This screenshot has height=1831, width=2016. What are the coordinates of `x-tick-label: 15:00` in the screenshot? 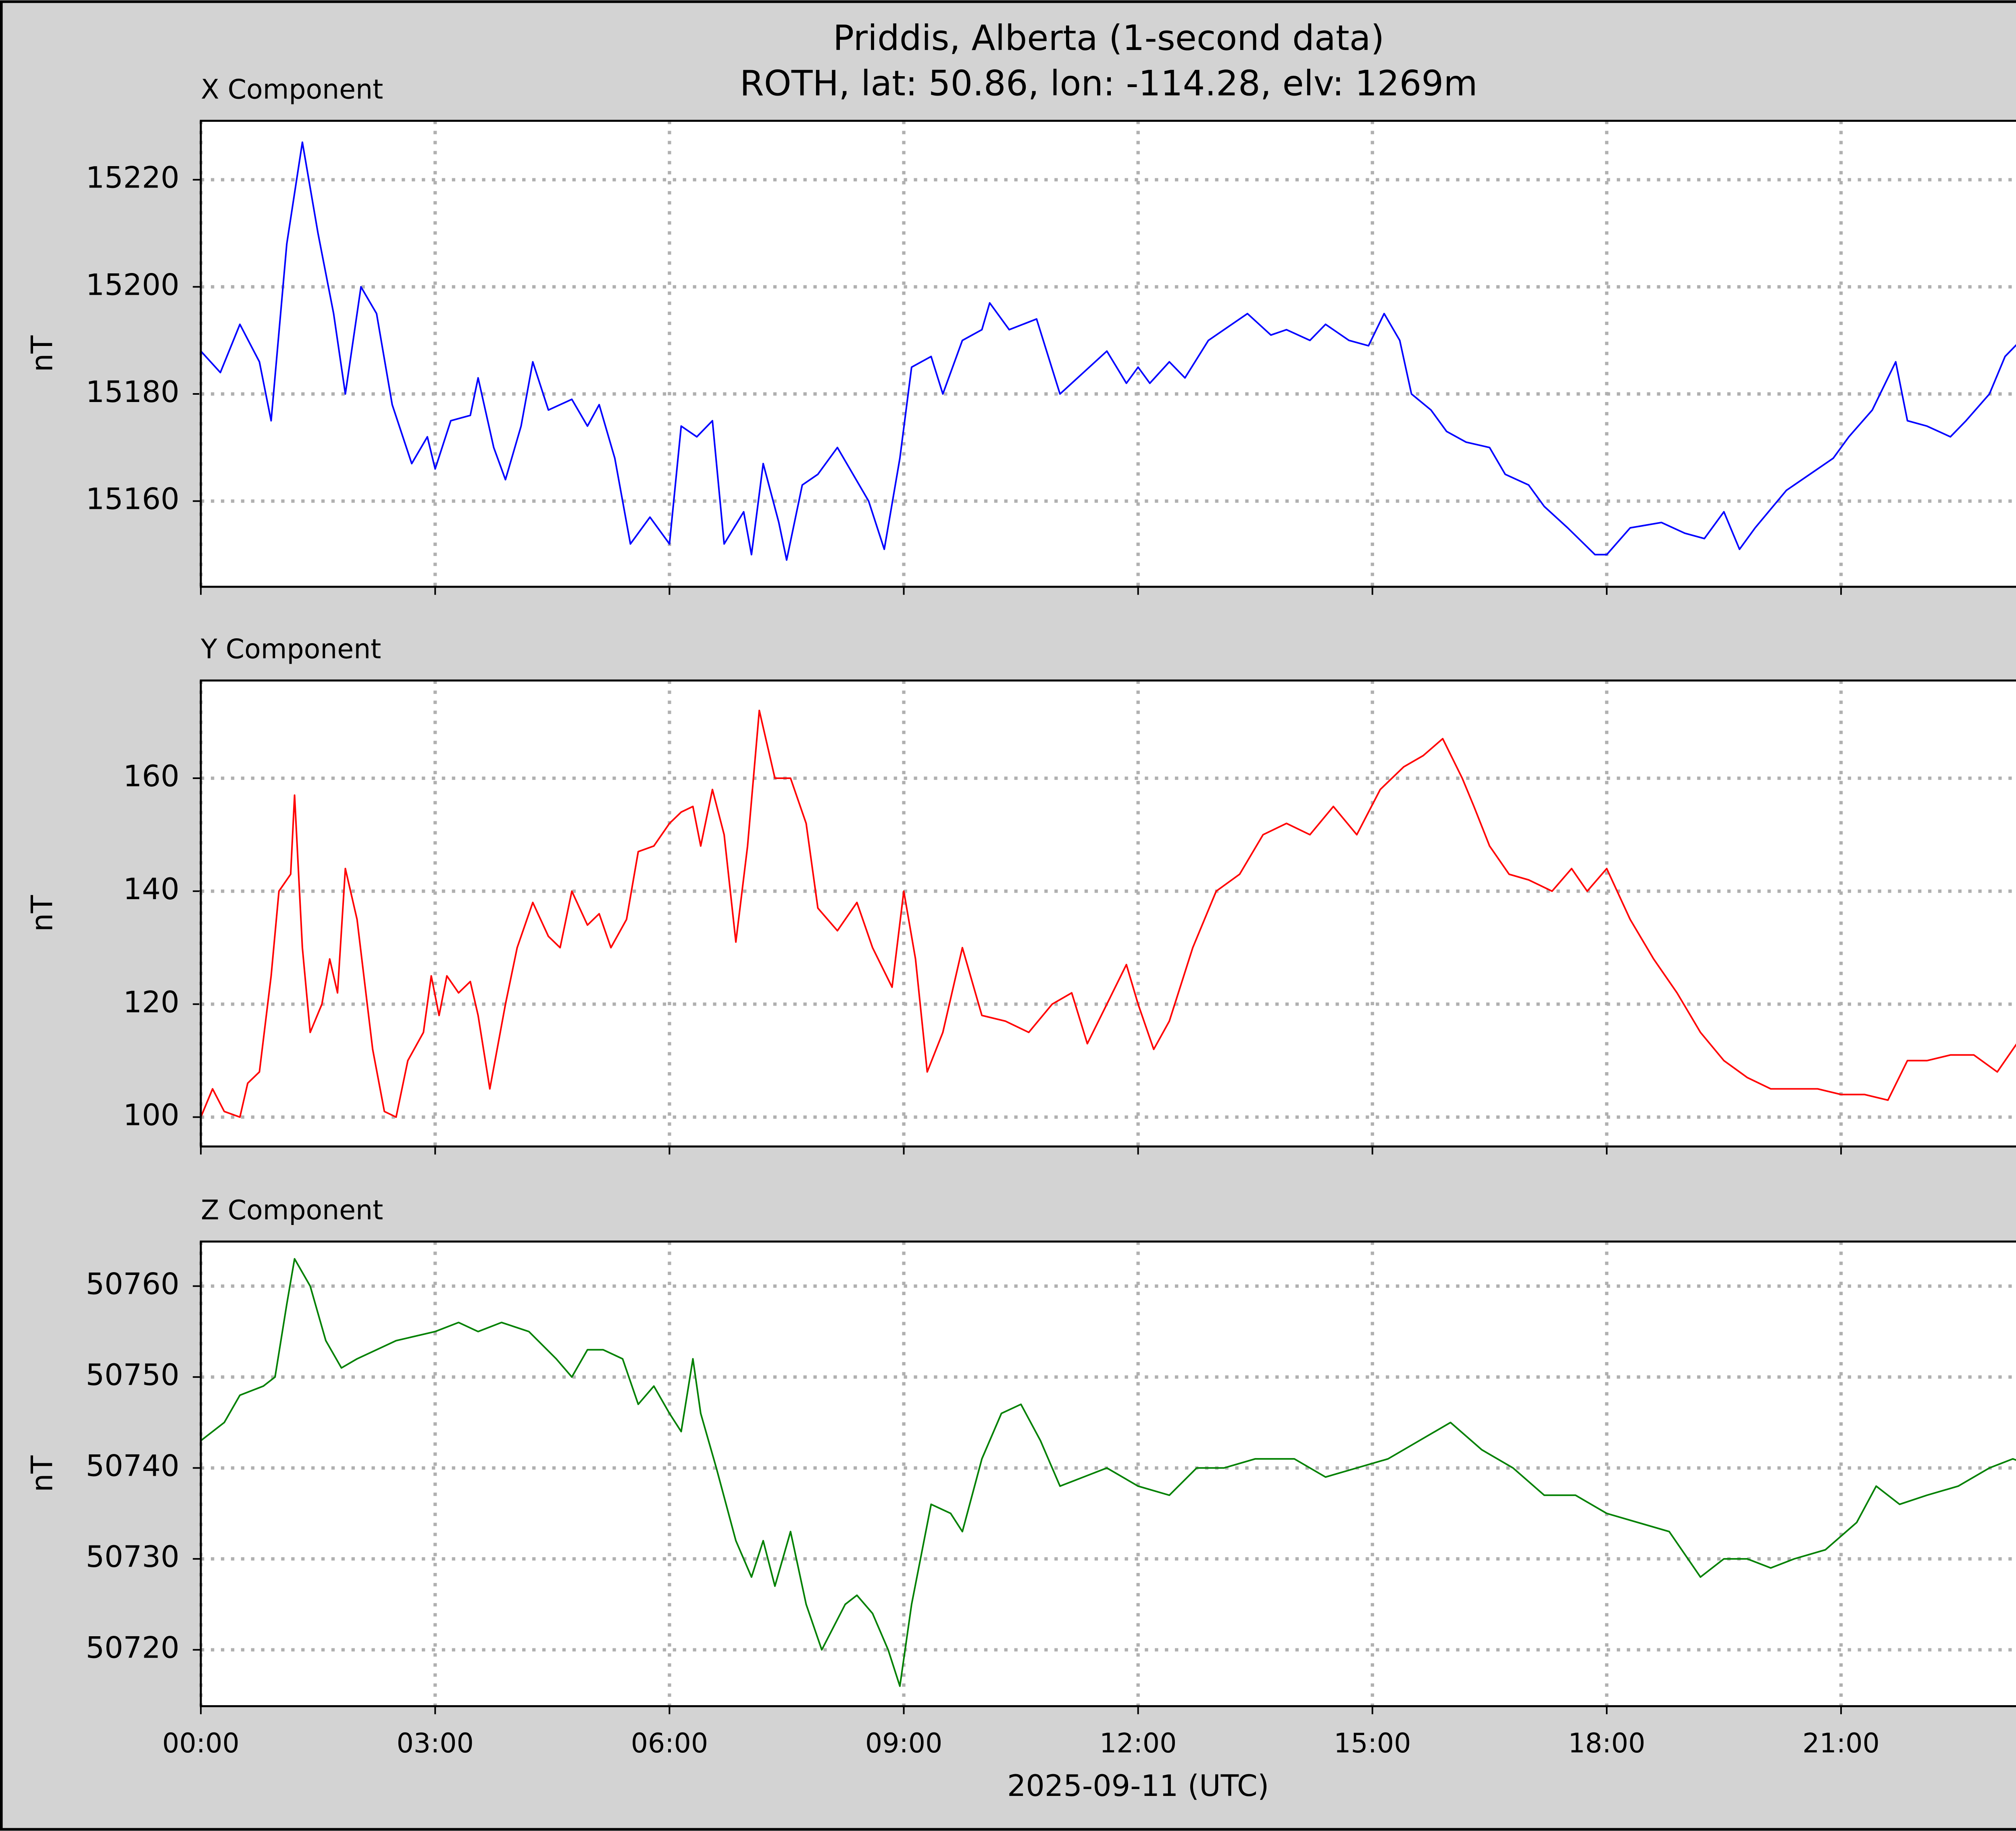 It's located at (1372, 1743).